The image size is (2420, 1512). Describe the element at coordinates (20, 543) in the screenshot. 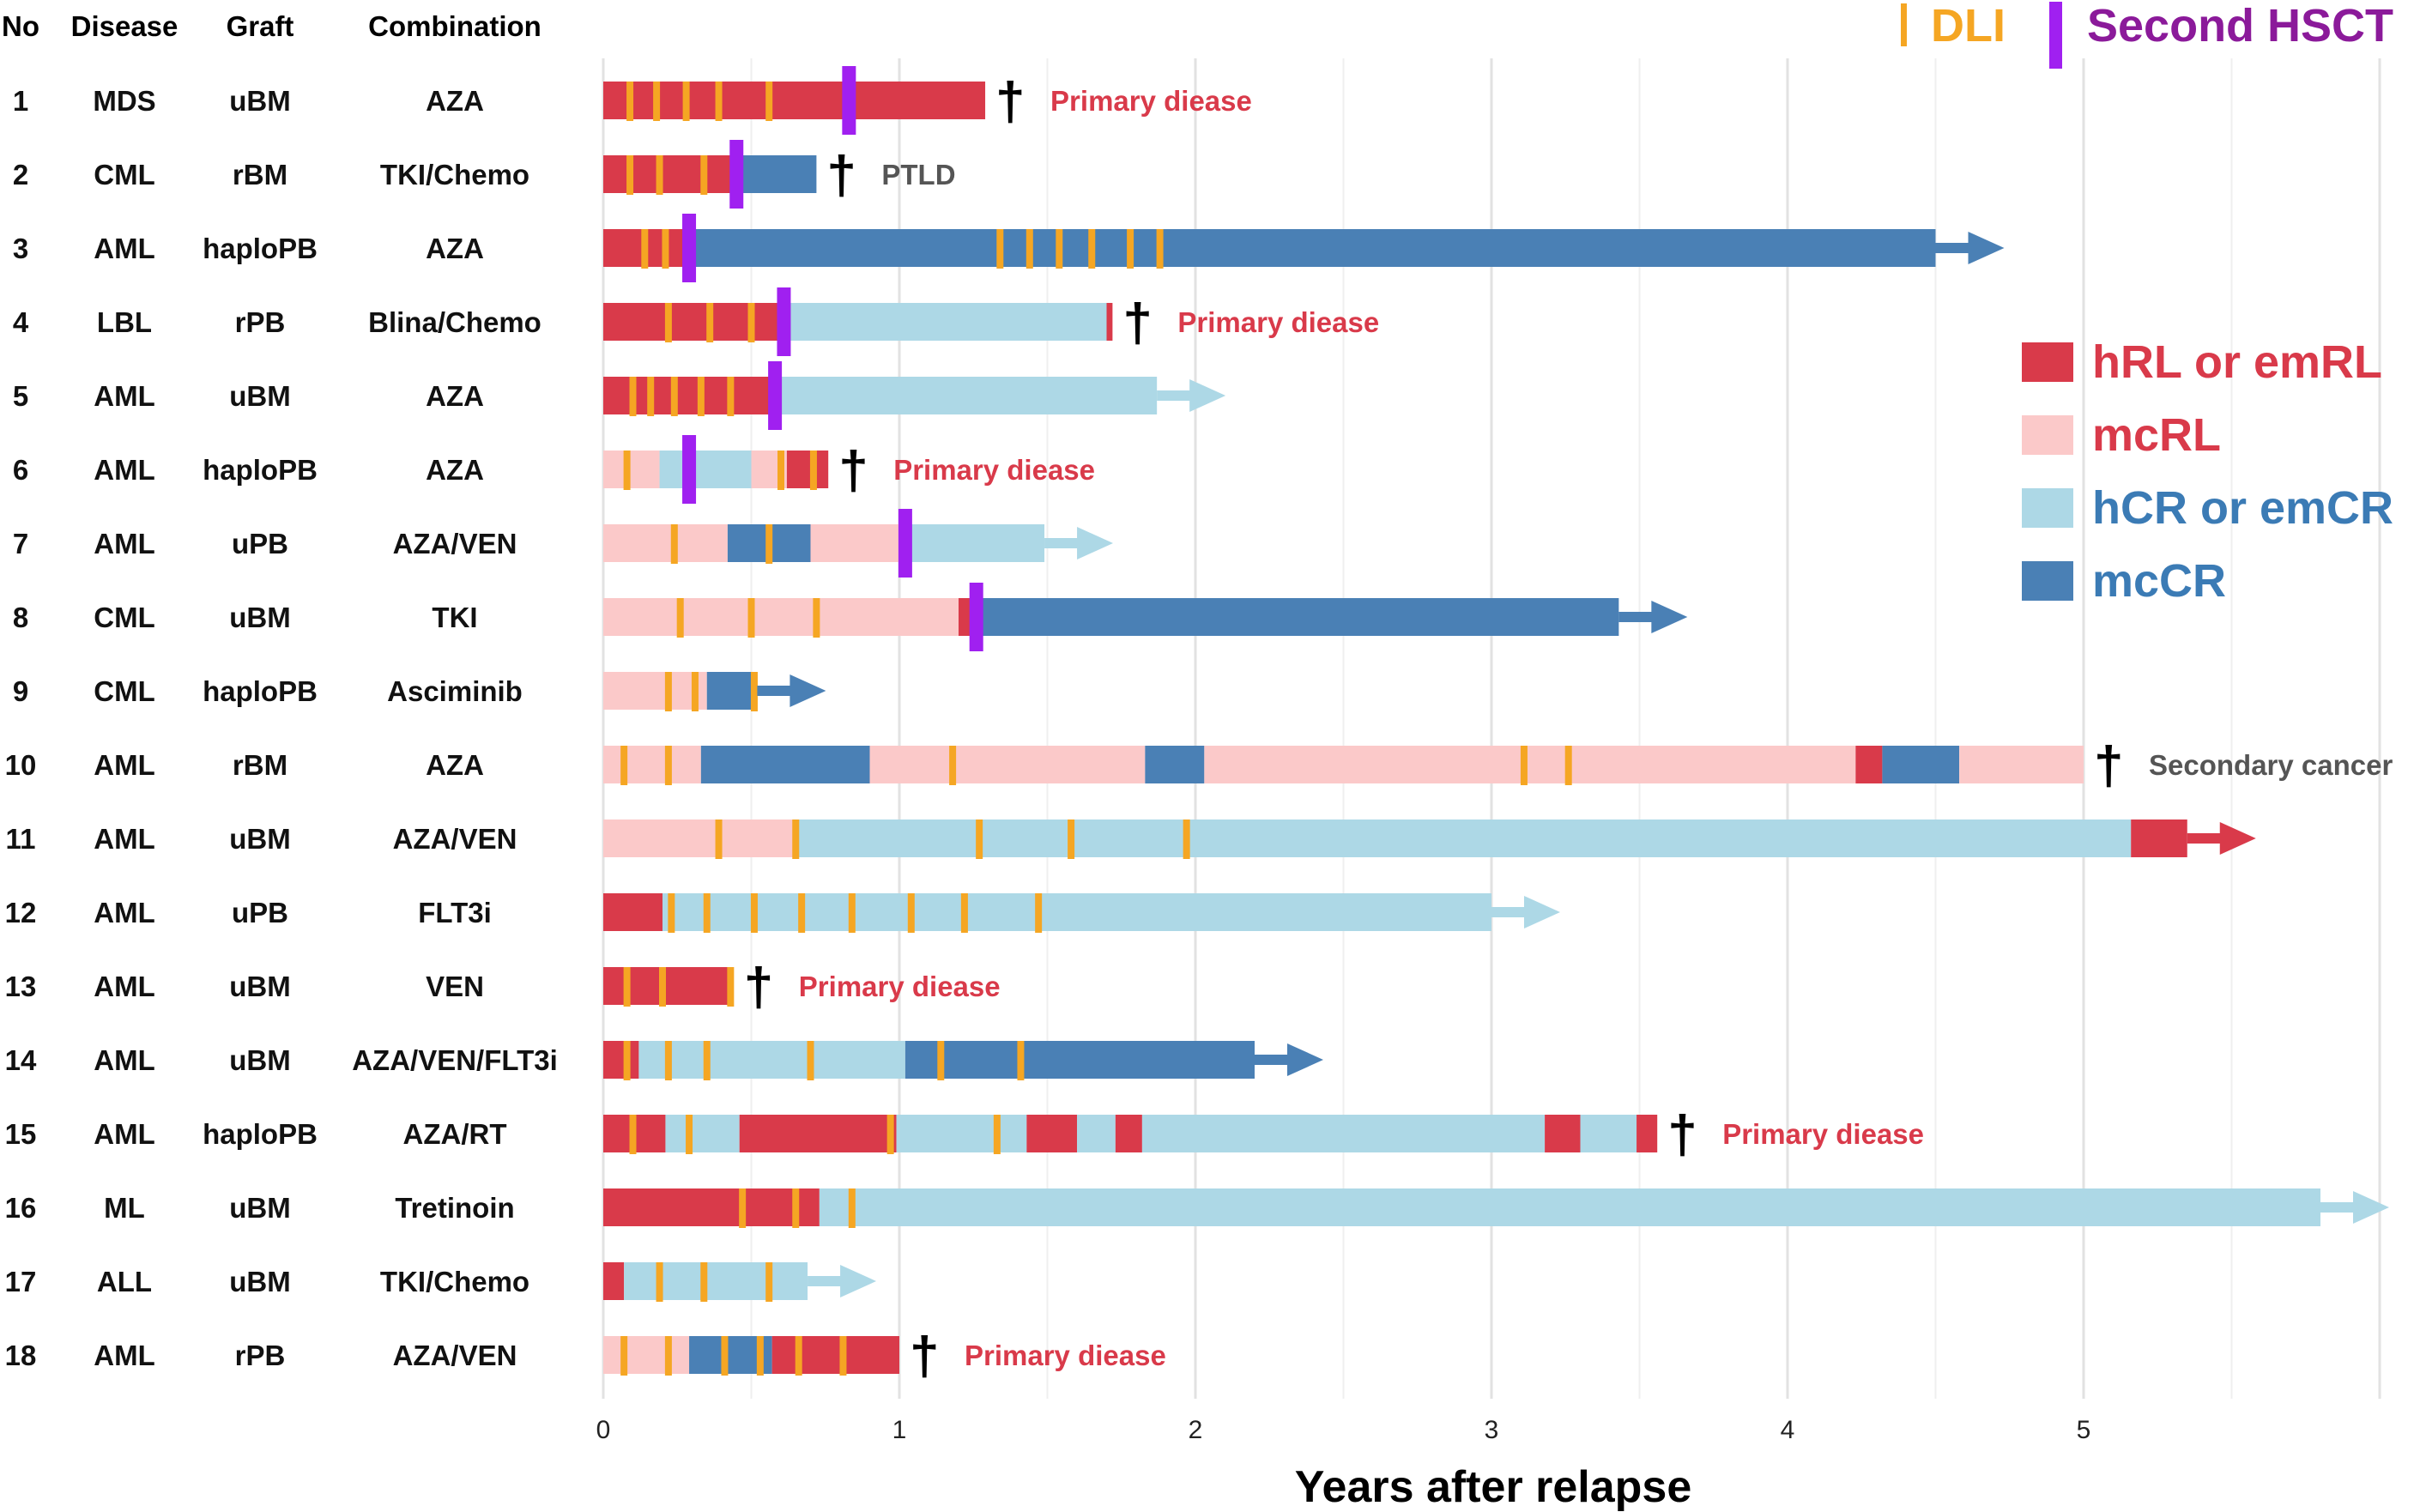

I see `cell-no: 7` at that location.